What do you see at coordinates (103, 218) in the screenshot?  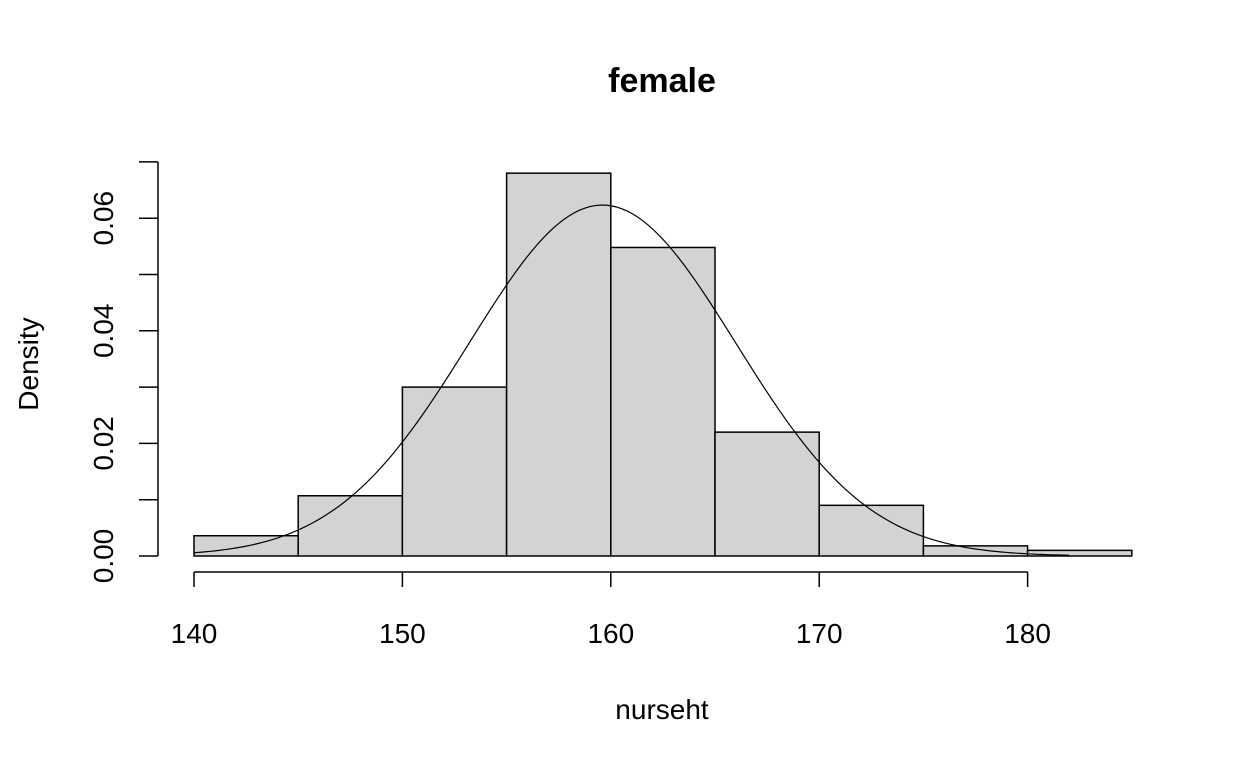 I see `y-tick-label-0.06: 0.06` at bounding box center [103, 218].